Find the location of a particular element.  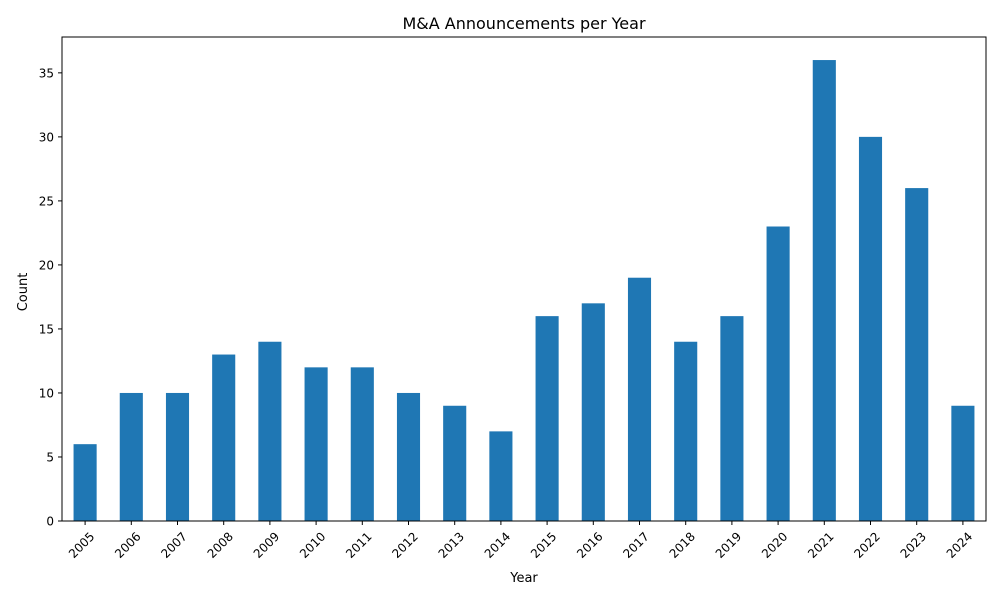

x-tick-label-2008: 2008 is located at coordinates (220, 544).